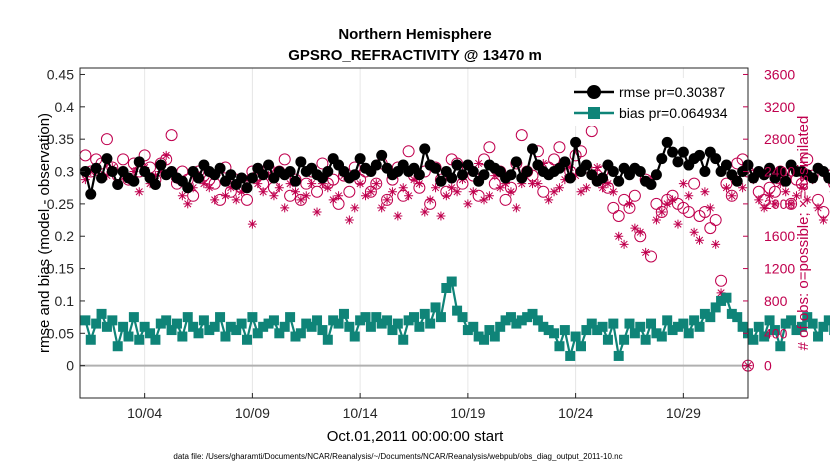 The image size is (830, 470). What do you see at coordinates (575, 413) in the screenshot?
I see `x-tick-label: 10/24` at bounding box center [575, 413].